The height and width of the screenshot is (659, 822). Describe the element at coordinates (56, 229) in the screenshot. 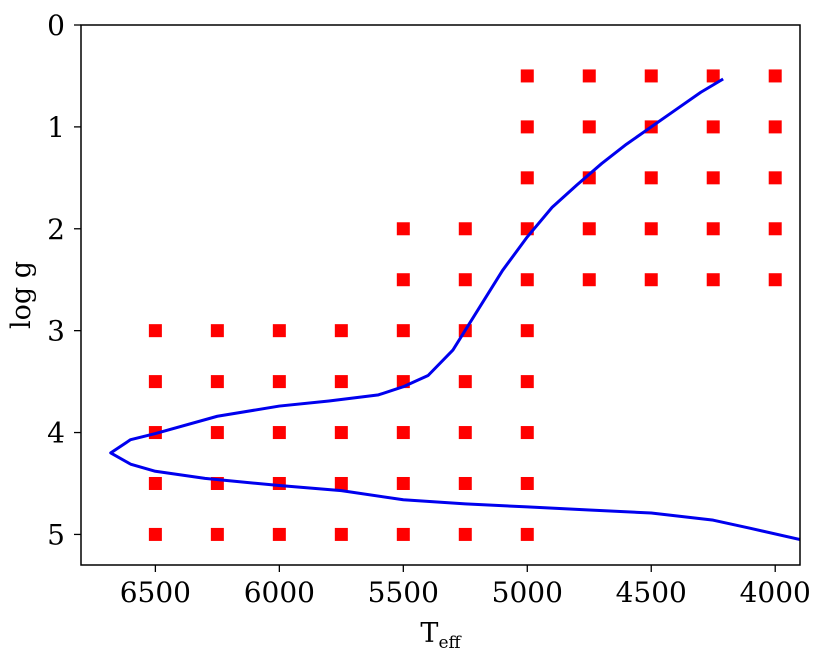

I see `y-tick-label: 2` at that location.